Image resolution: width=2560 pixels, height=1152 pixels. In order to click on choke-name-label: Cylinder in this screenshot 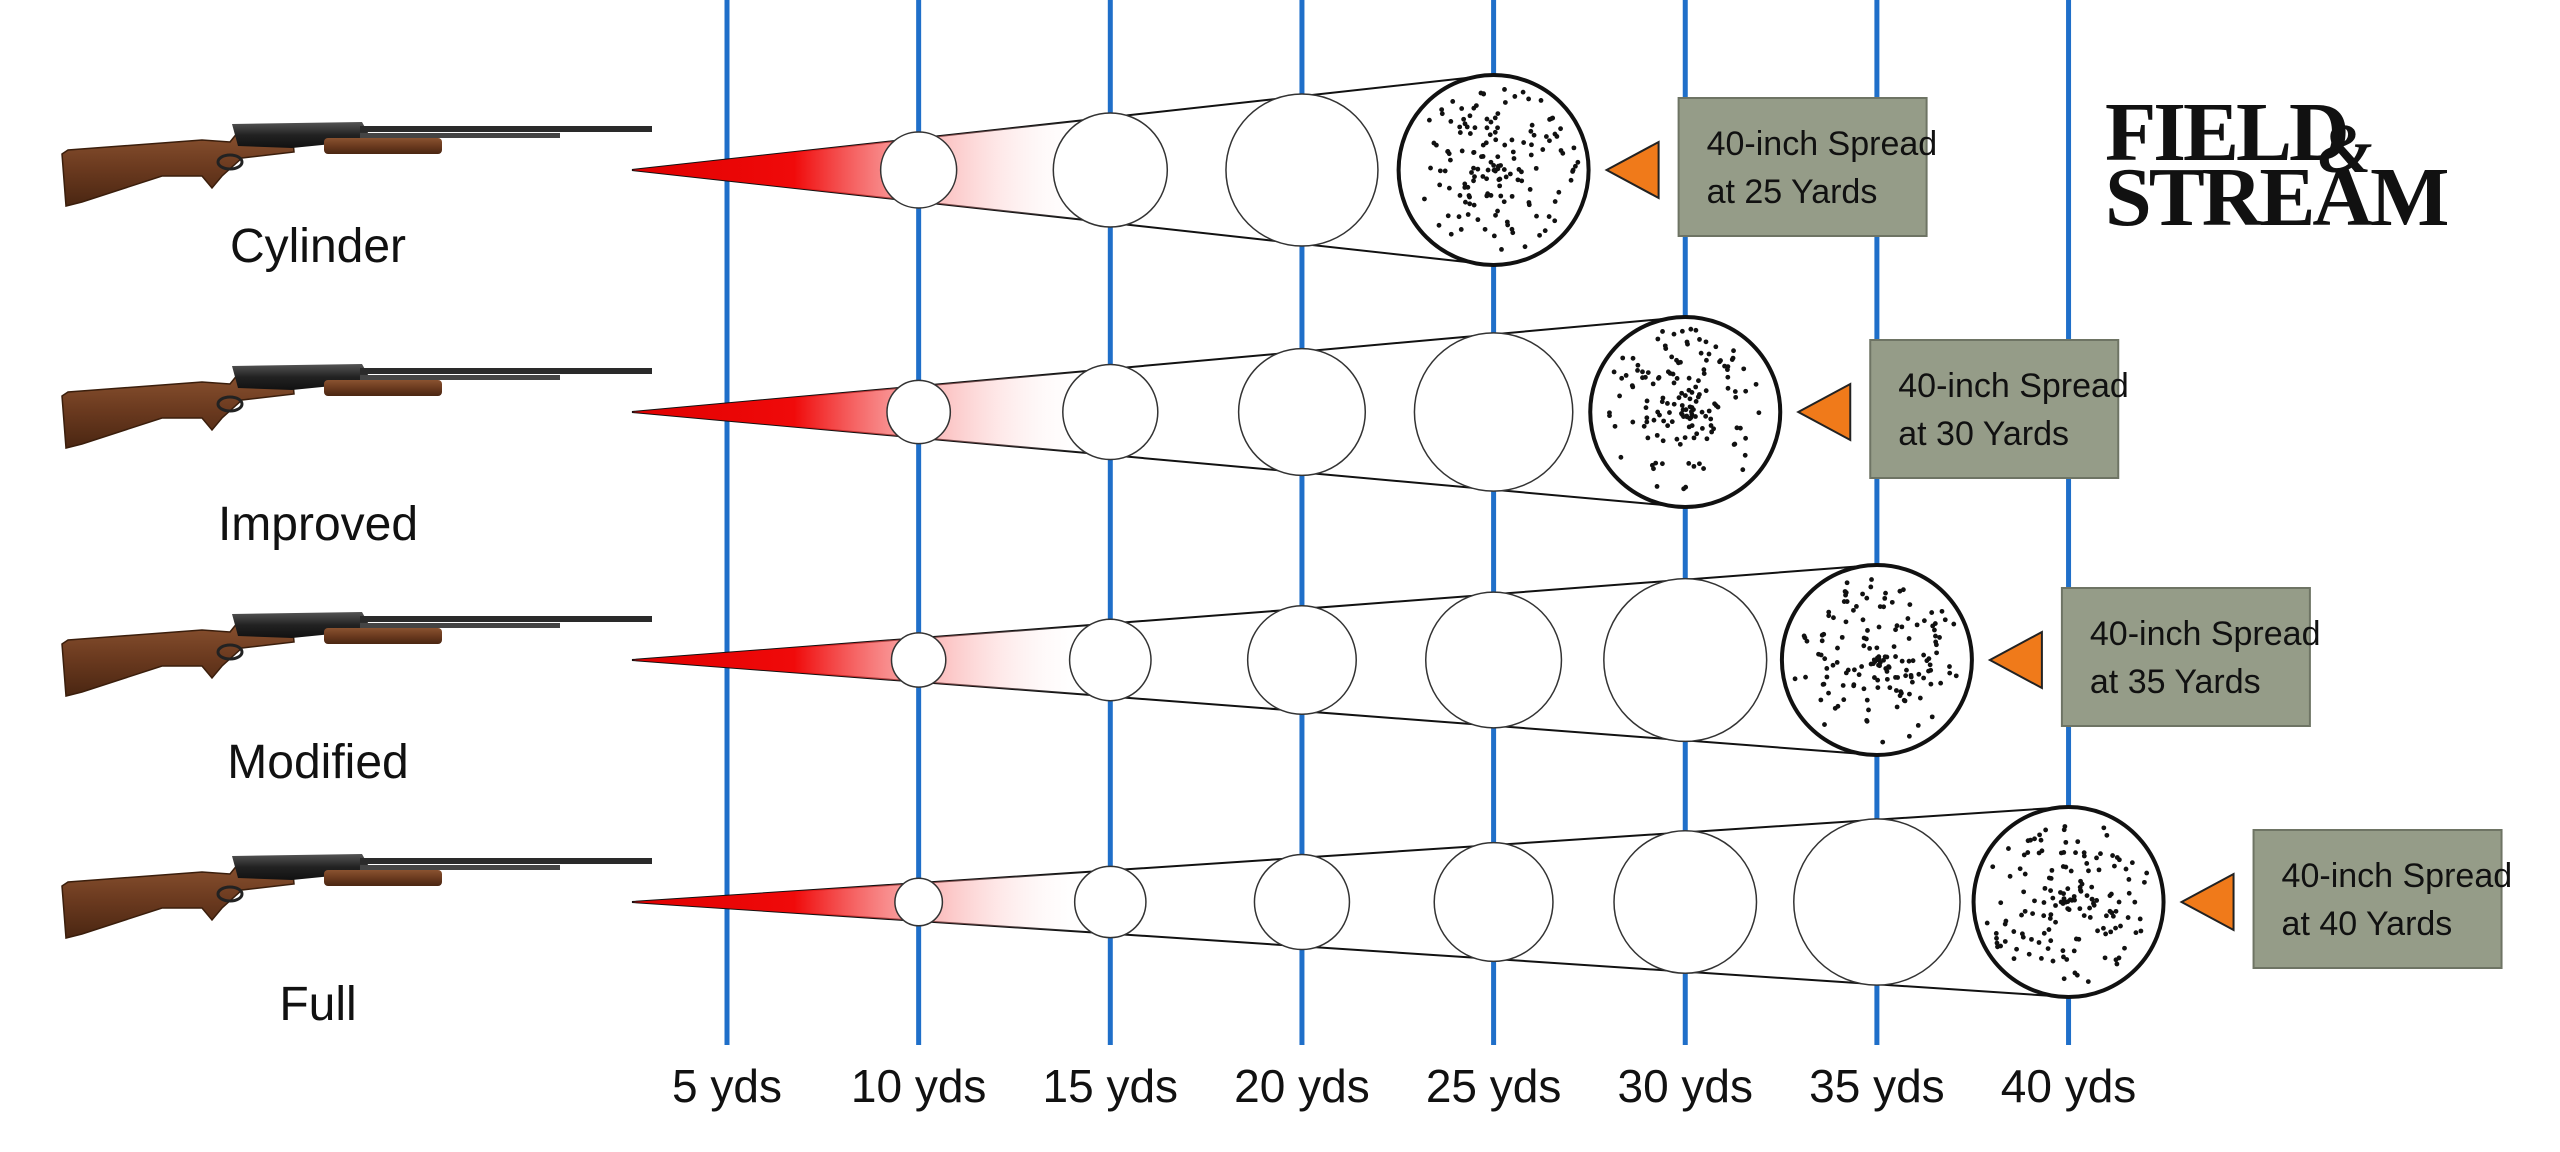, I will do `click(318, 246)`.